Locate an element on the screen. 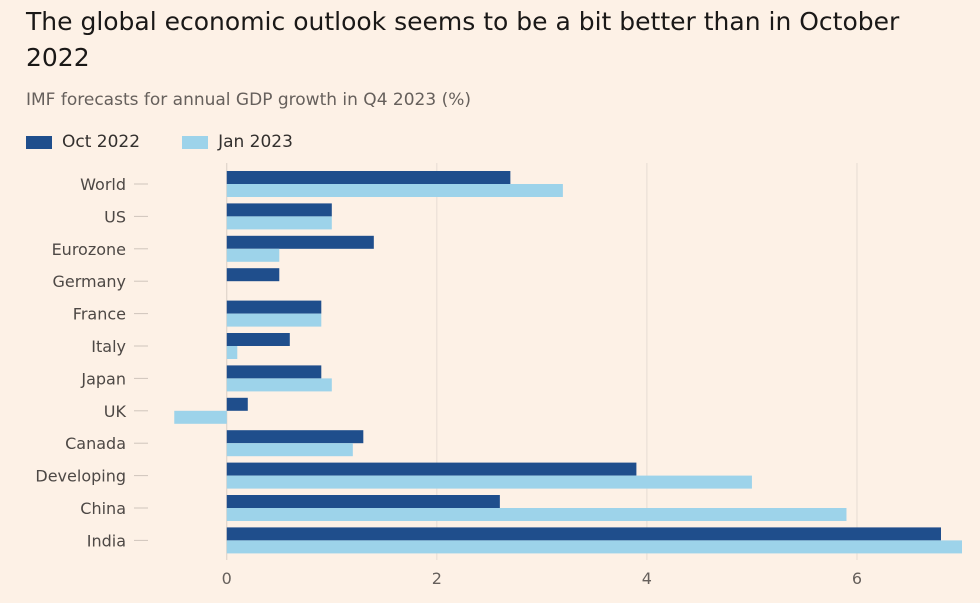  category-label-eurozone: Eurozone is located at coordinates (89, 249).